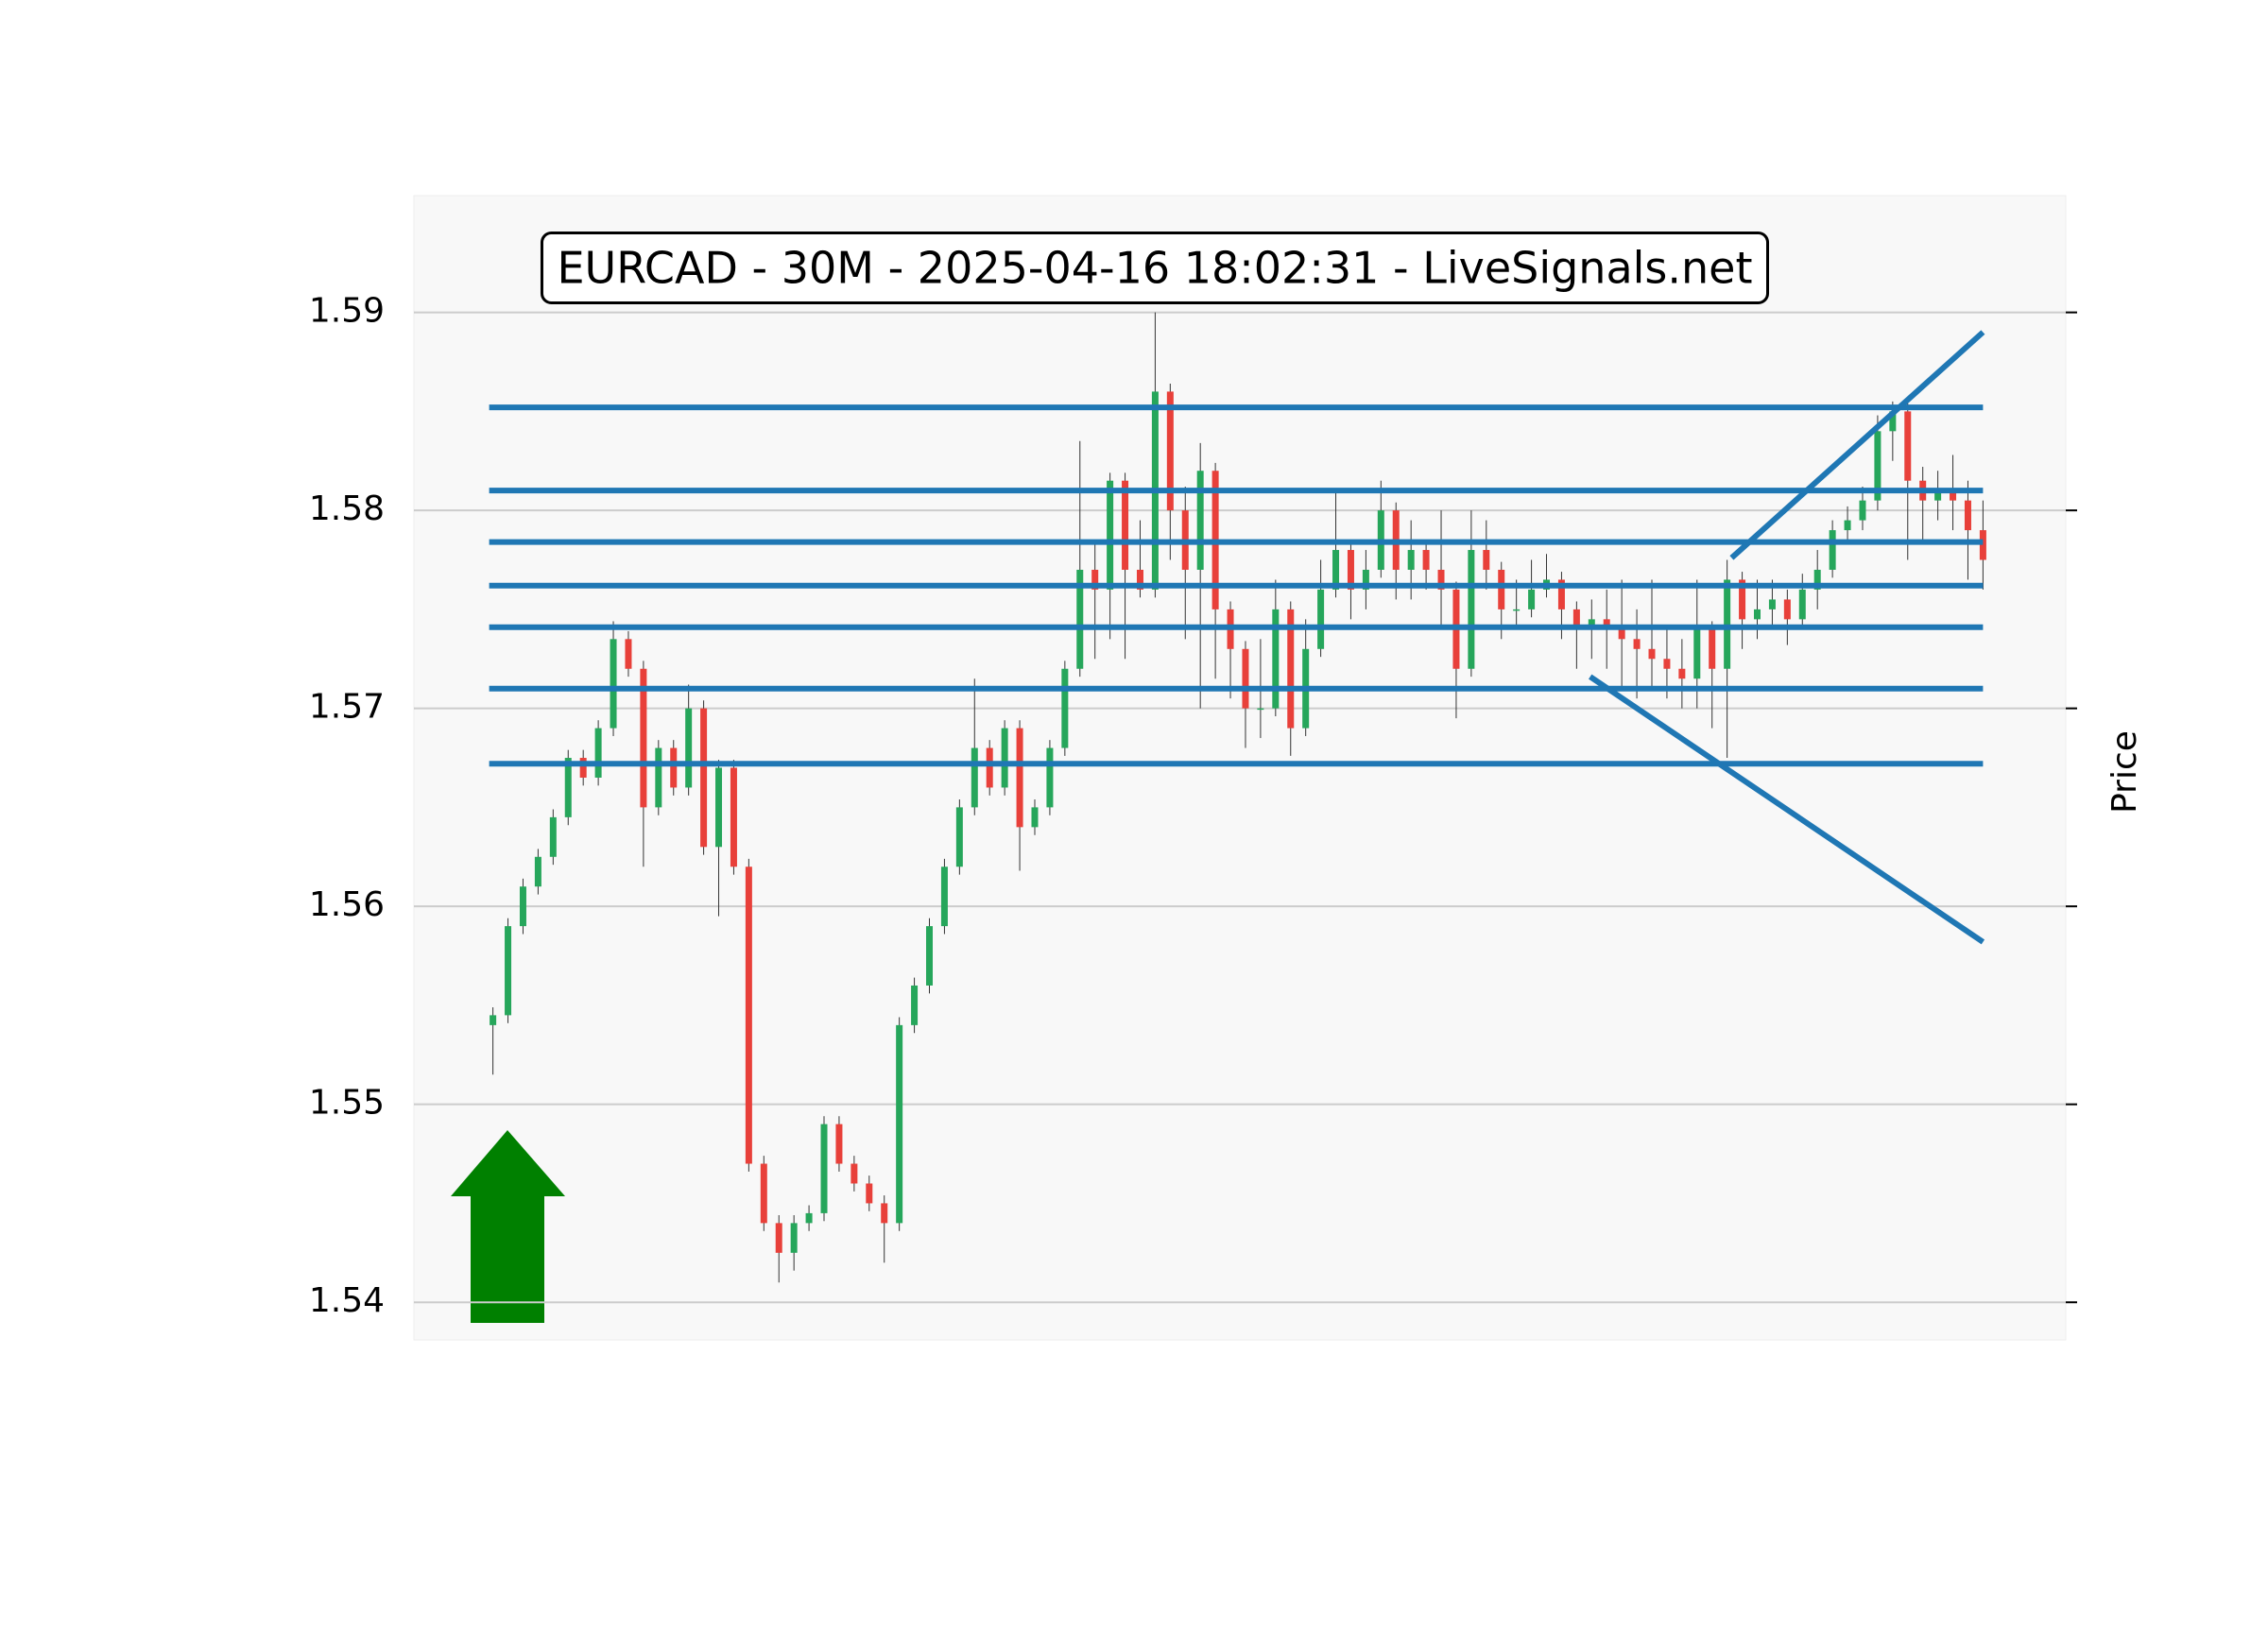 The image size is (2268, 1630). I want to click on signal-arrow, so click(508, 1227).